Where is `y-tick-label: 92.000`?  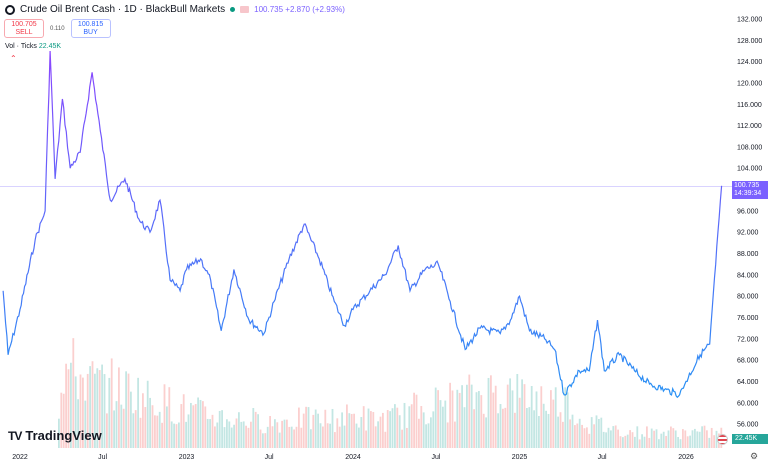
y-tick-label: 92.000 is located at coordinates (748, 233).